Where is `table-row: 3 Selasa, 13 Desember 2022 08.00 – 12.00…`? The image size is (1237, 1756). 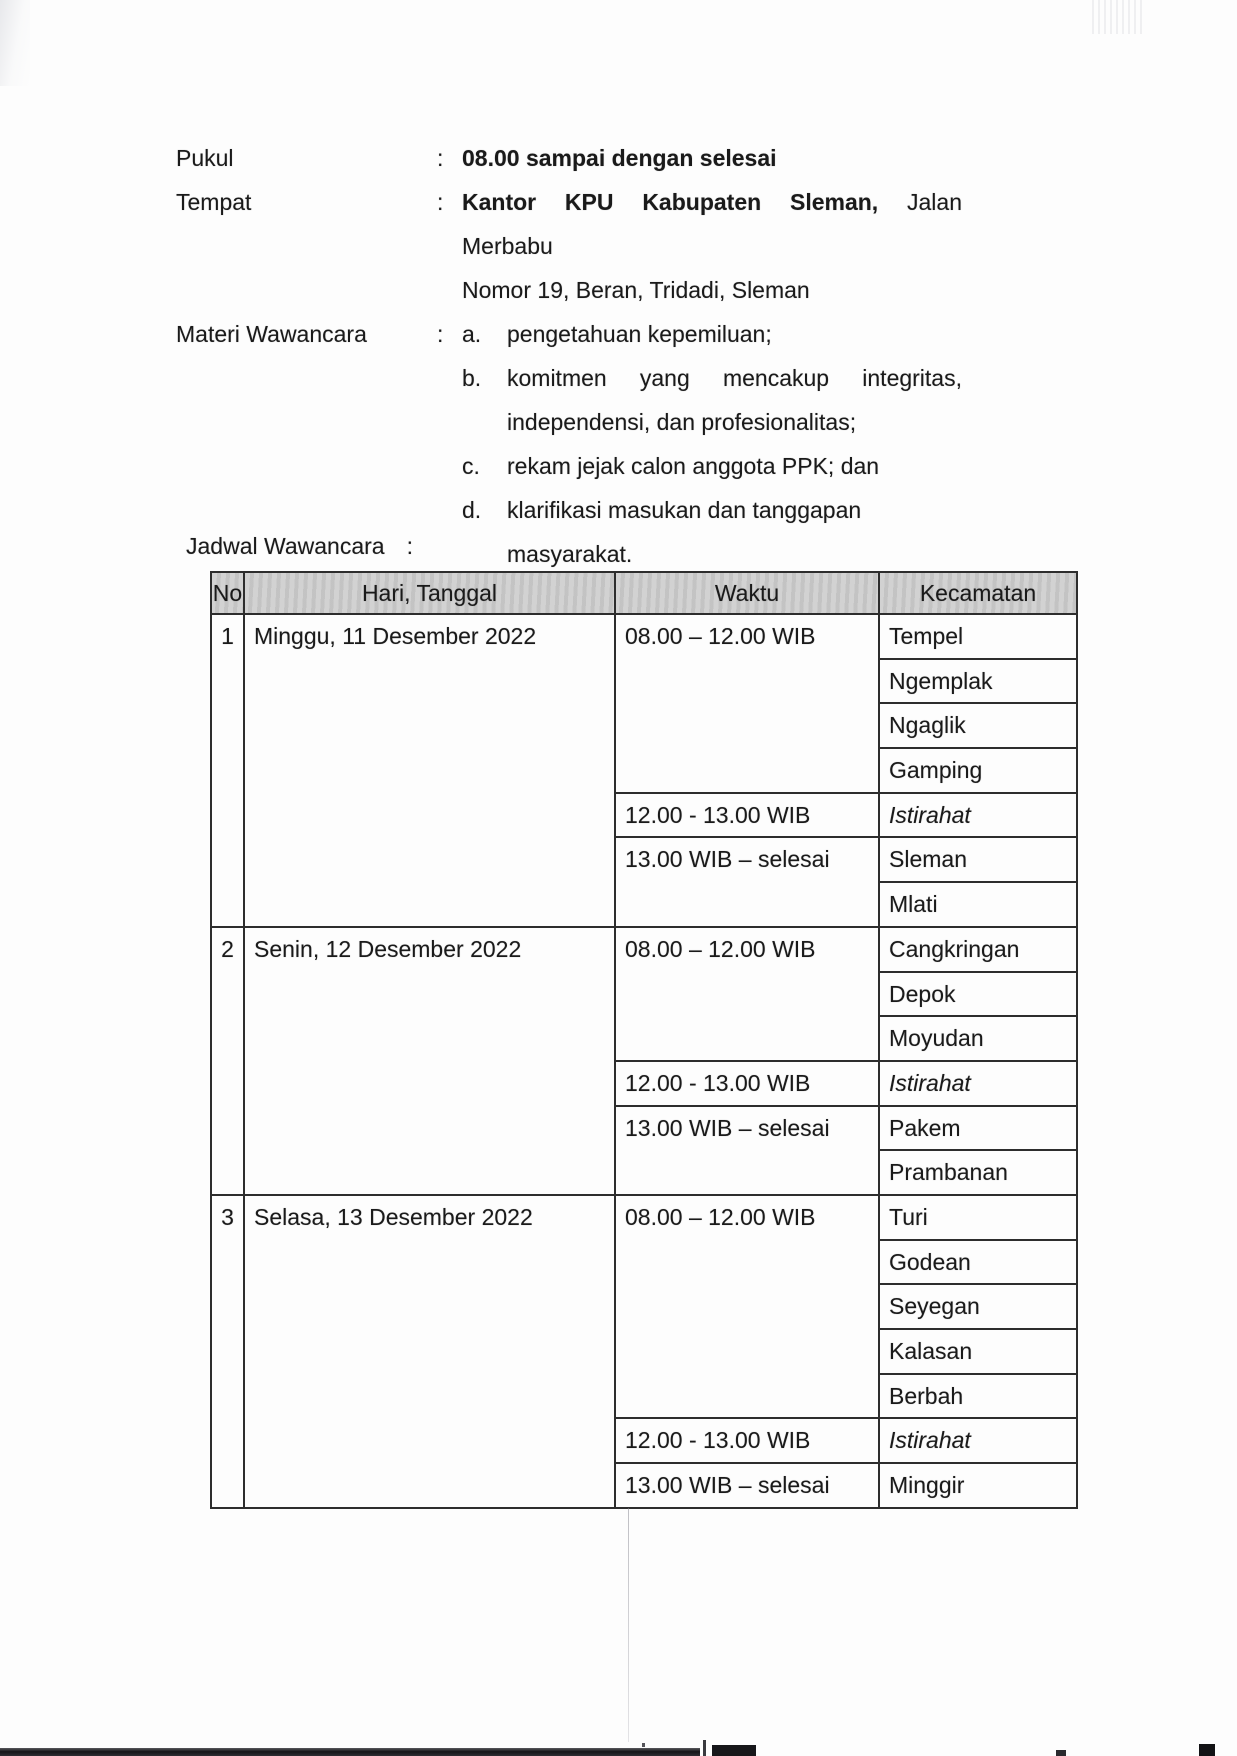
table-row: 3 Selasa, 13 Desember 2022 08.00 – 12.00… is located at coordinates (644, 1351).